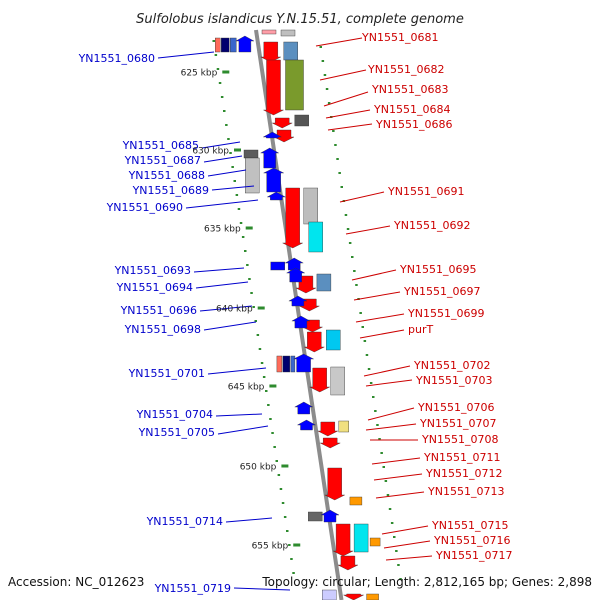  I want to click on reverse-gene-label: YN1551_0688, so click(166, 175).